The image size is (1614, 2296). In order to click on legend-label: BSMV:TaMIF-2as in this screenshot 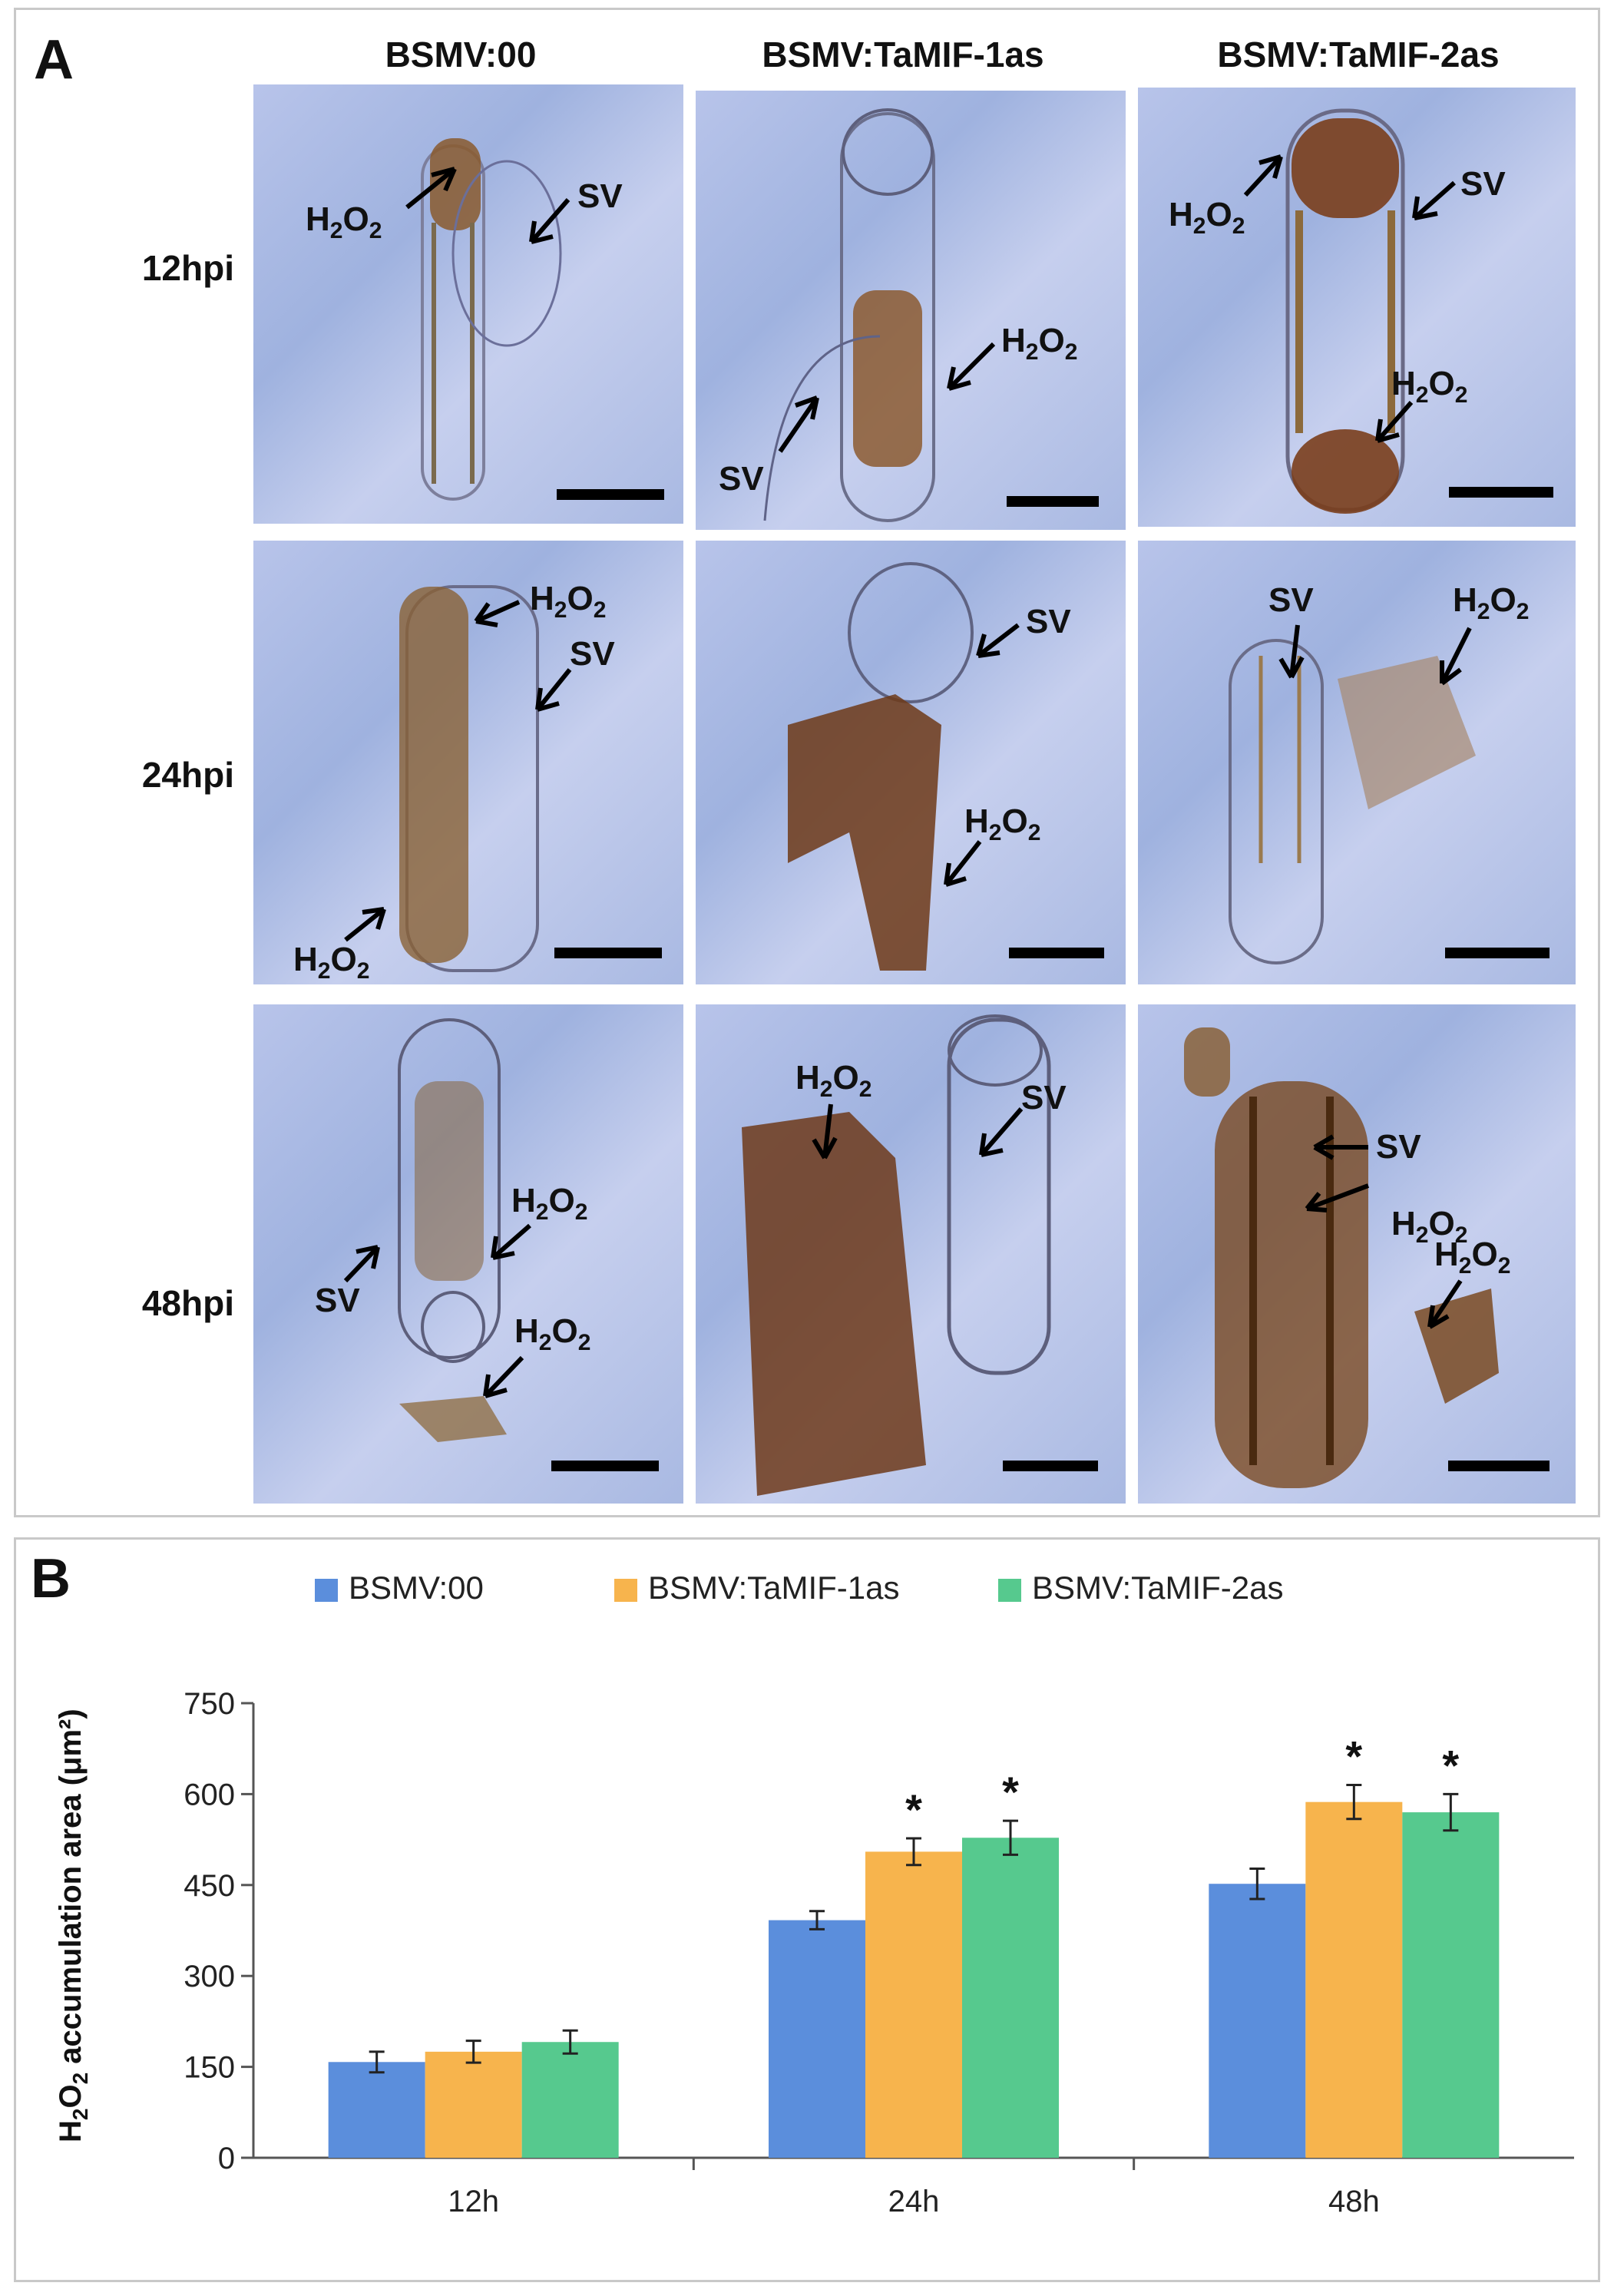, I will do `click(1158, 1588)`.